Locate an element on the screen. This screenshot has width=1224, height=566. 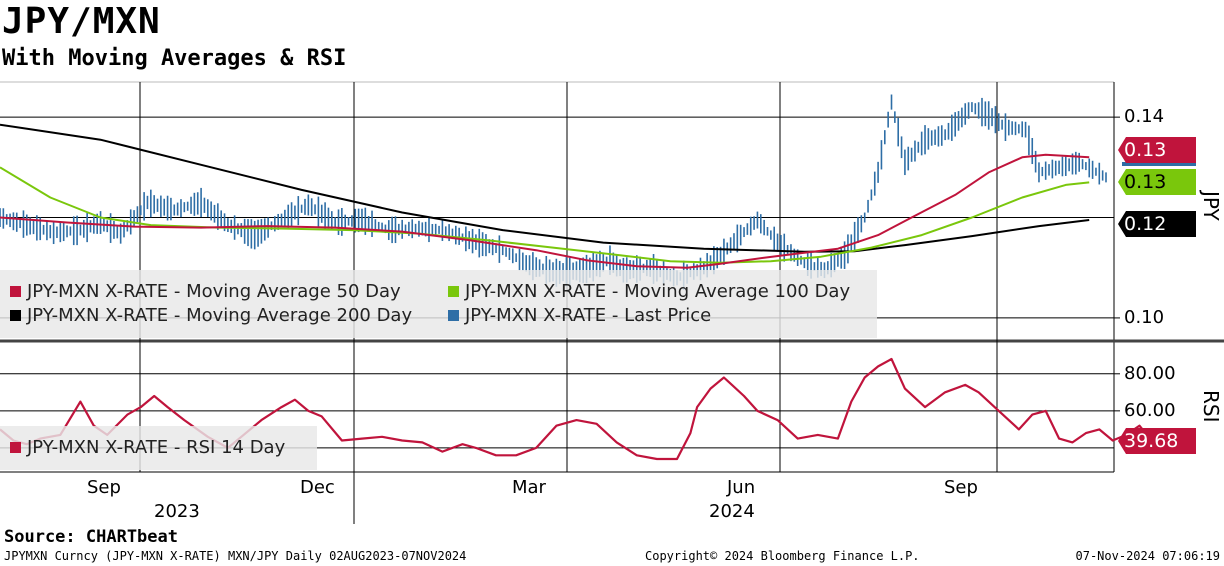
ma50-last-value-tag: 0.13 is located at coordinates (1157, 150).